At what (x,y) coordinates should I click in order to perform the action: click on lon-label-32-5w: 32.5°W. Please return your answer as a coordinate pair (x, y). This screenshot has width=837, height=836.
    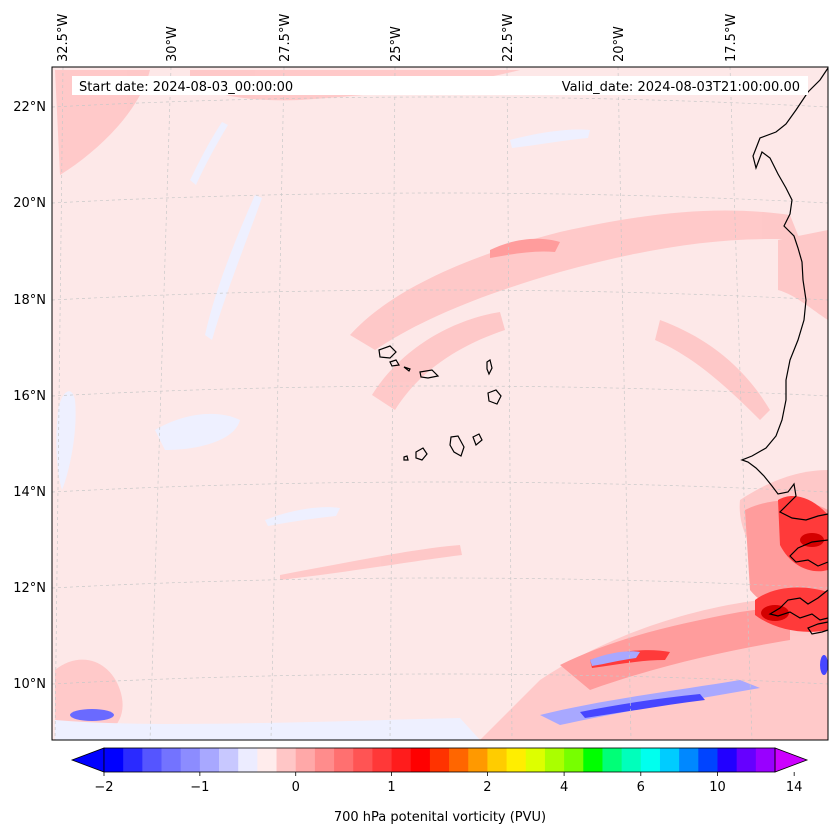
    Looking at the image, I should click on (63, 38).